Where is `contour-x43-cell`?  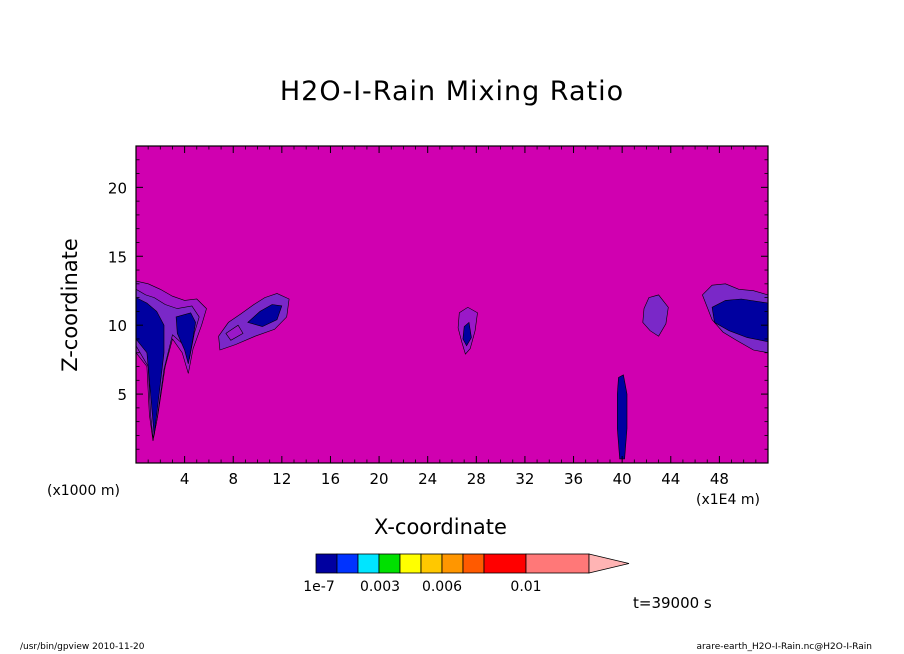
contour-x43-cell is located at coordinates (655, 315).